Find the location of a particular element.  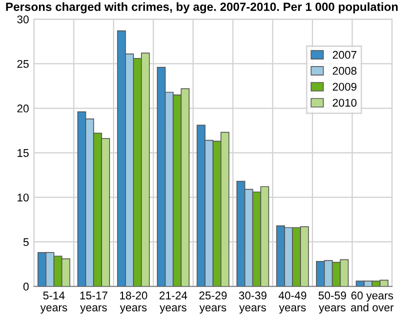

y-tick-label: 20 is located at coordinates (23, 108).